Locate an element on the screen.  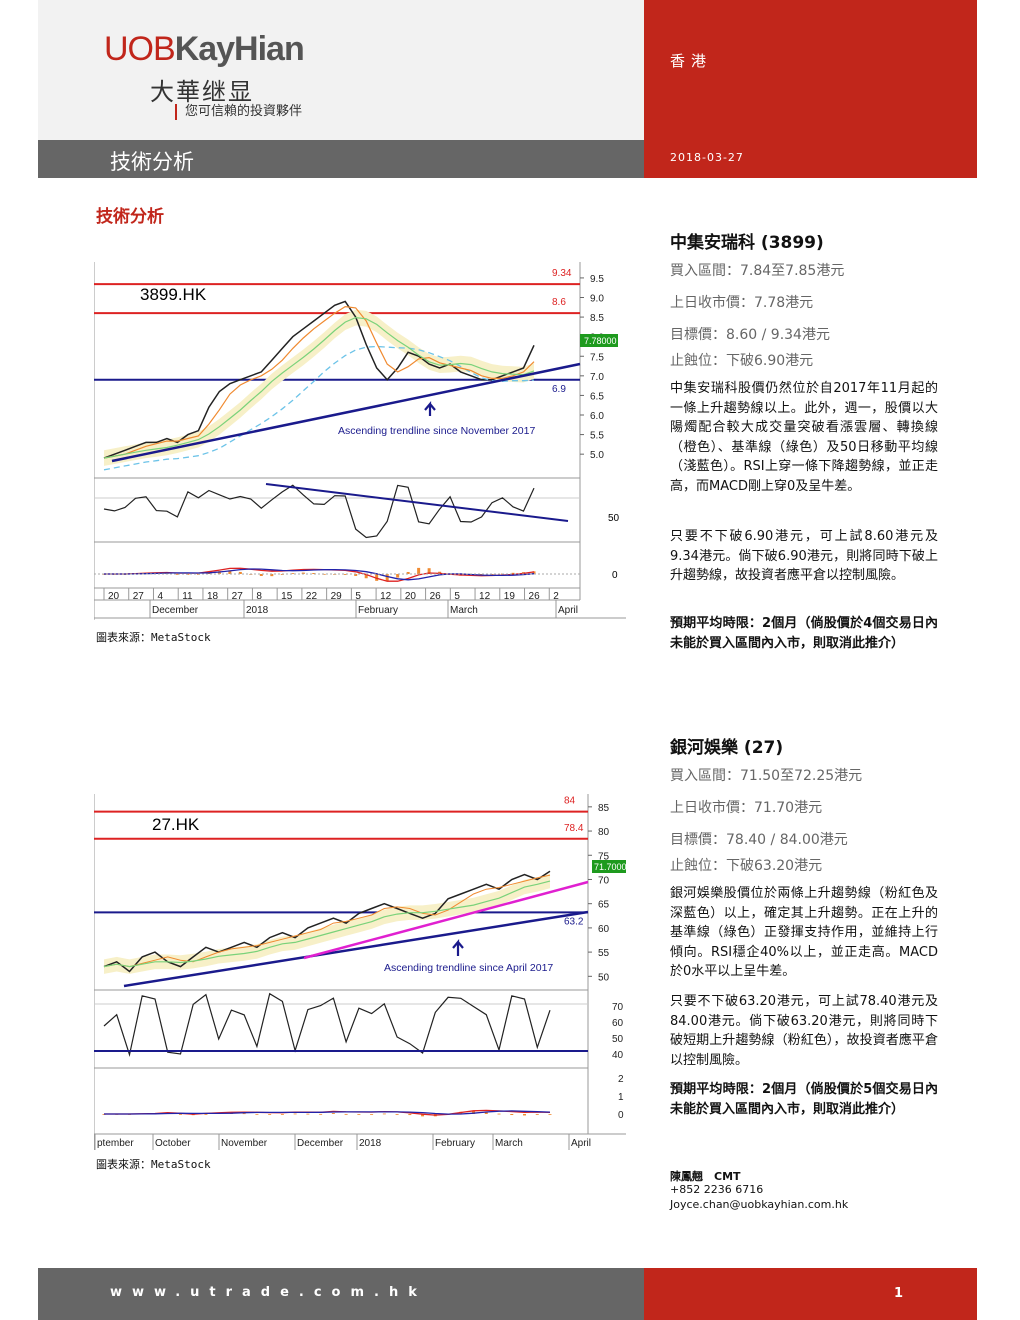
chart-27-frame is located at coordinates (360, 972).